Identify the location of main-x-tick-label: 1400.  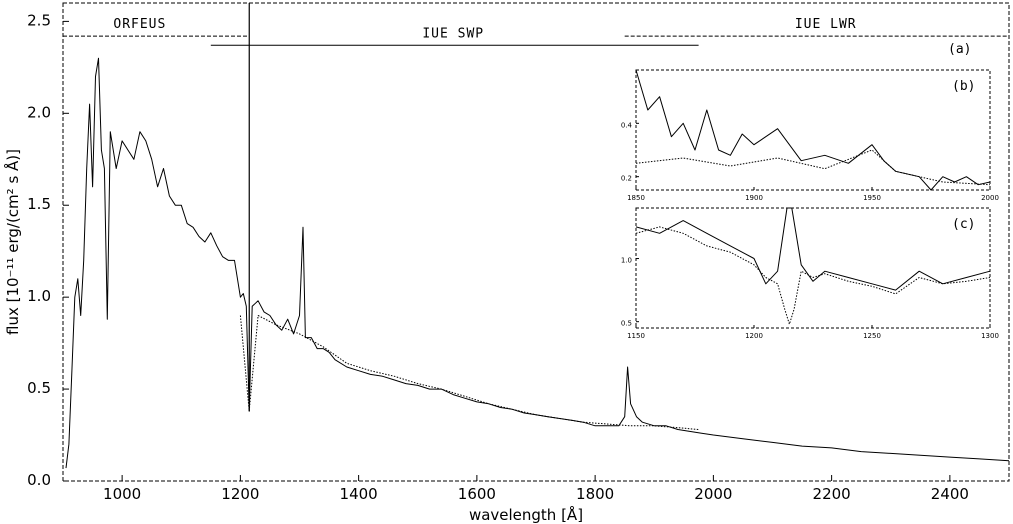
(359, 494).